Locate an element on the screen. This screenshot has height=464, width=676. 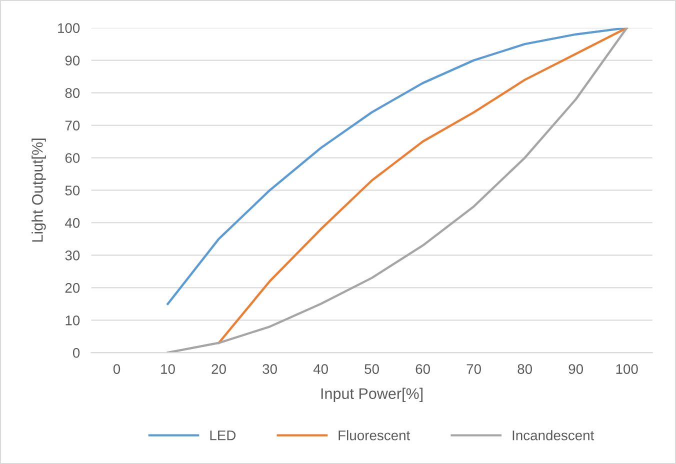
x-tick-label: 90 is located at coordinates (576, 369).